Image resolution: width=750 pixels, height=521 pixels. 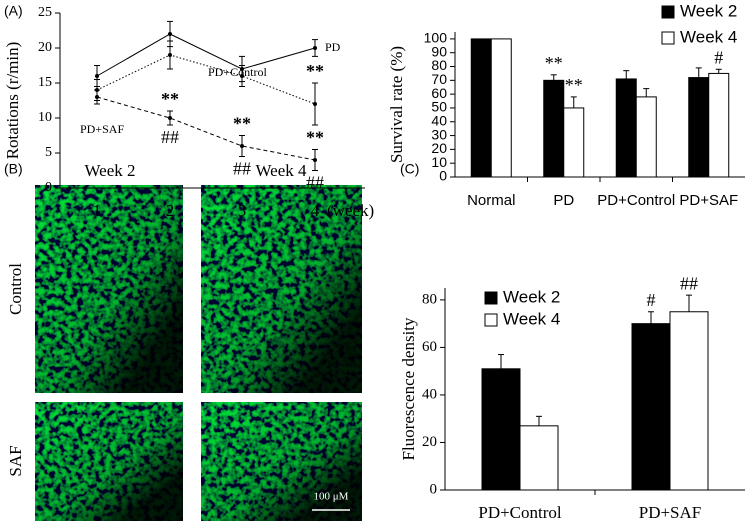 What do you see at coordinates (237, 72) in the screenshot?
I see `series-label: PD+Control` at bounding box center [237, 72].